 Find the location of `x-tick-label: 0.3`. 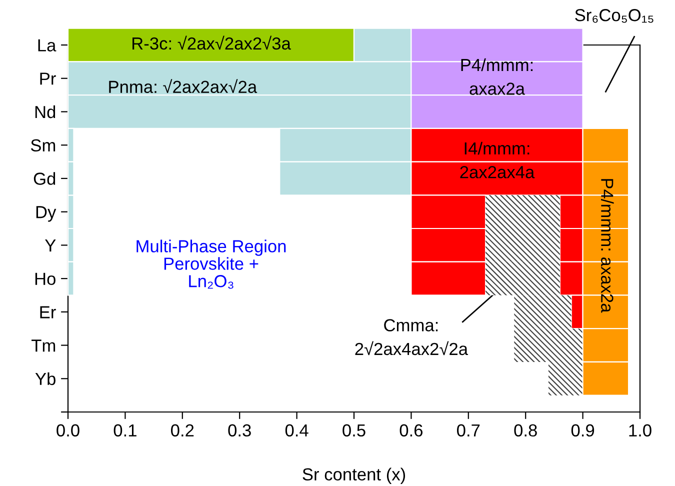

x-tick-label: 0.3 is located at coordinates (239, 430).